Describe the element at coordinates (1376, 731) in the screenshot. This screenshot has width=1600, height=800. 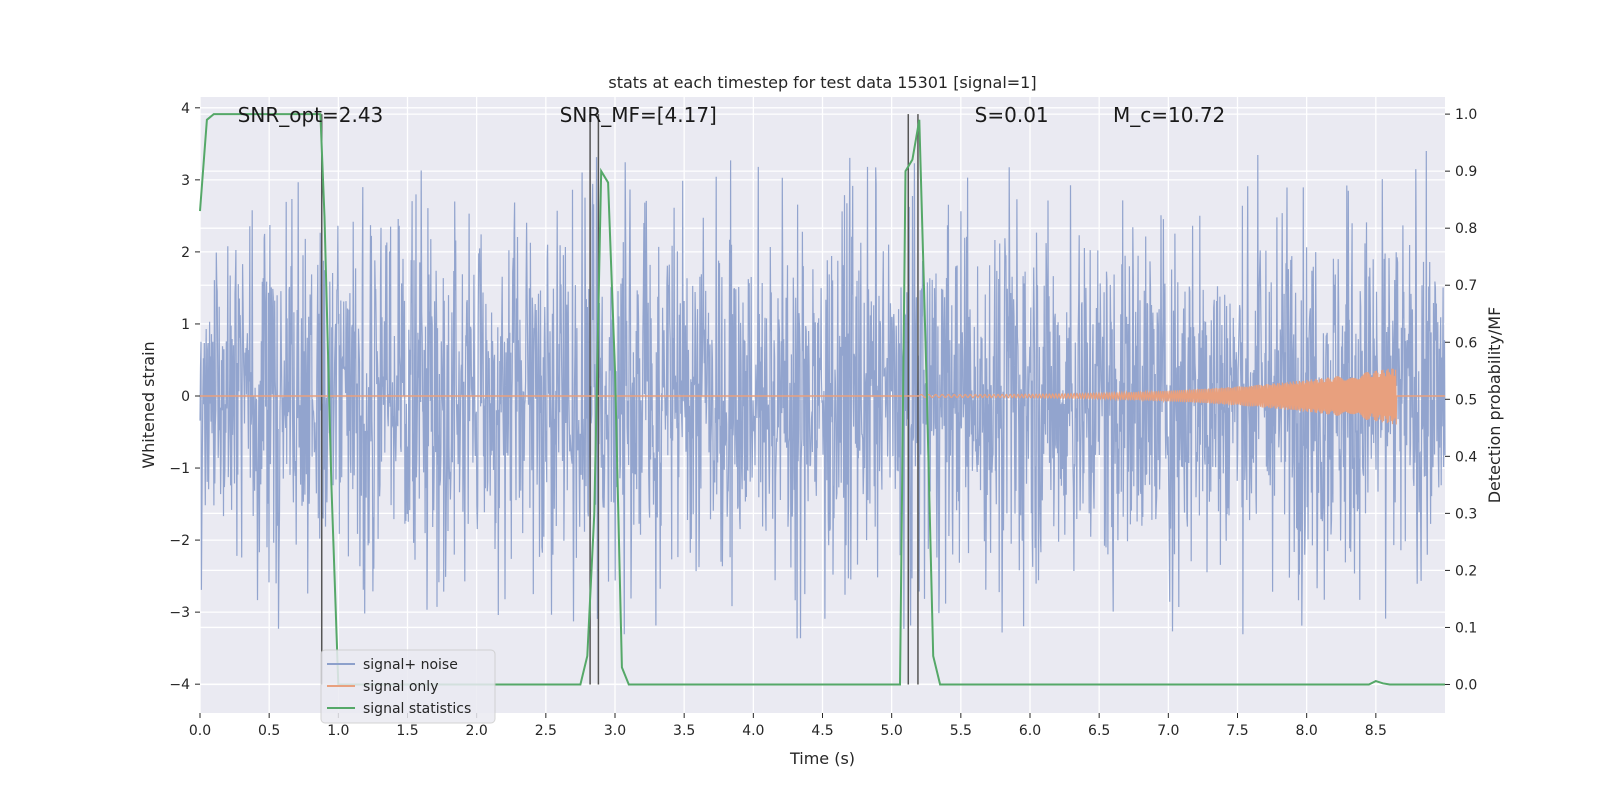
I see `x-tick-label: 8.5` at that location.